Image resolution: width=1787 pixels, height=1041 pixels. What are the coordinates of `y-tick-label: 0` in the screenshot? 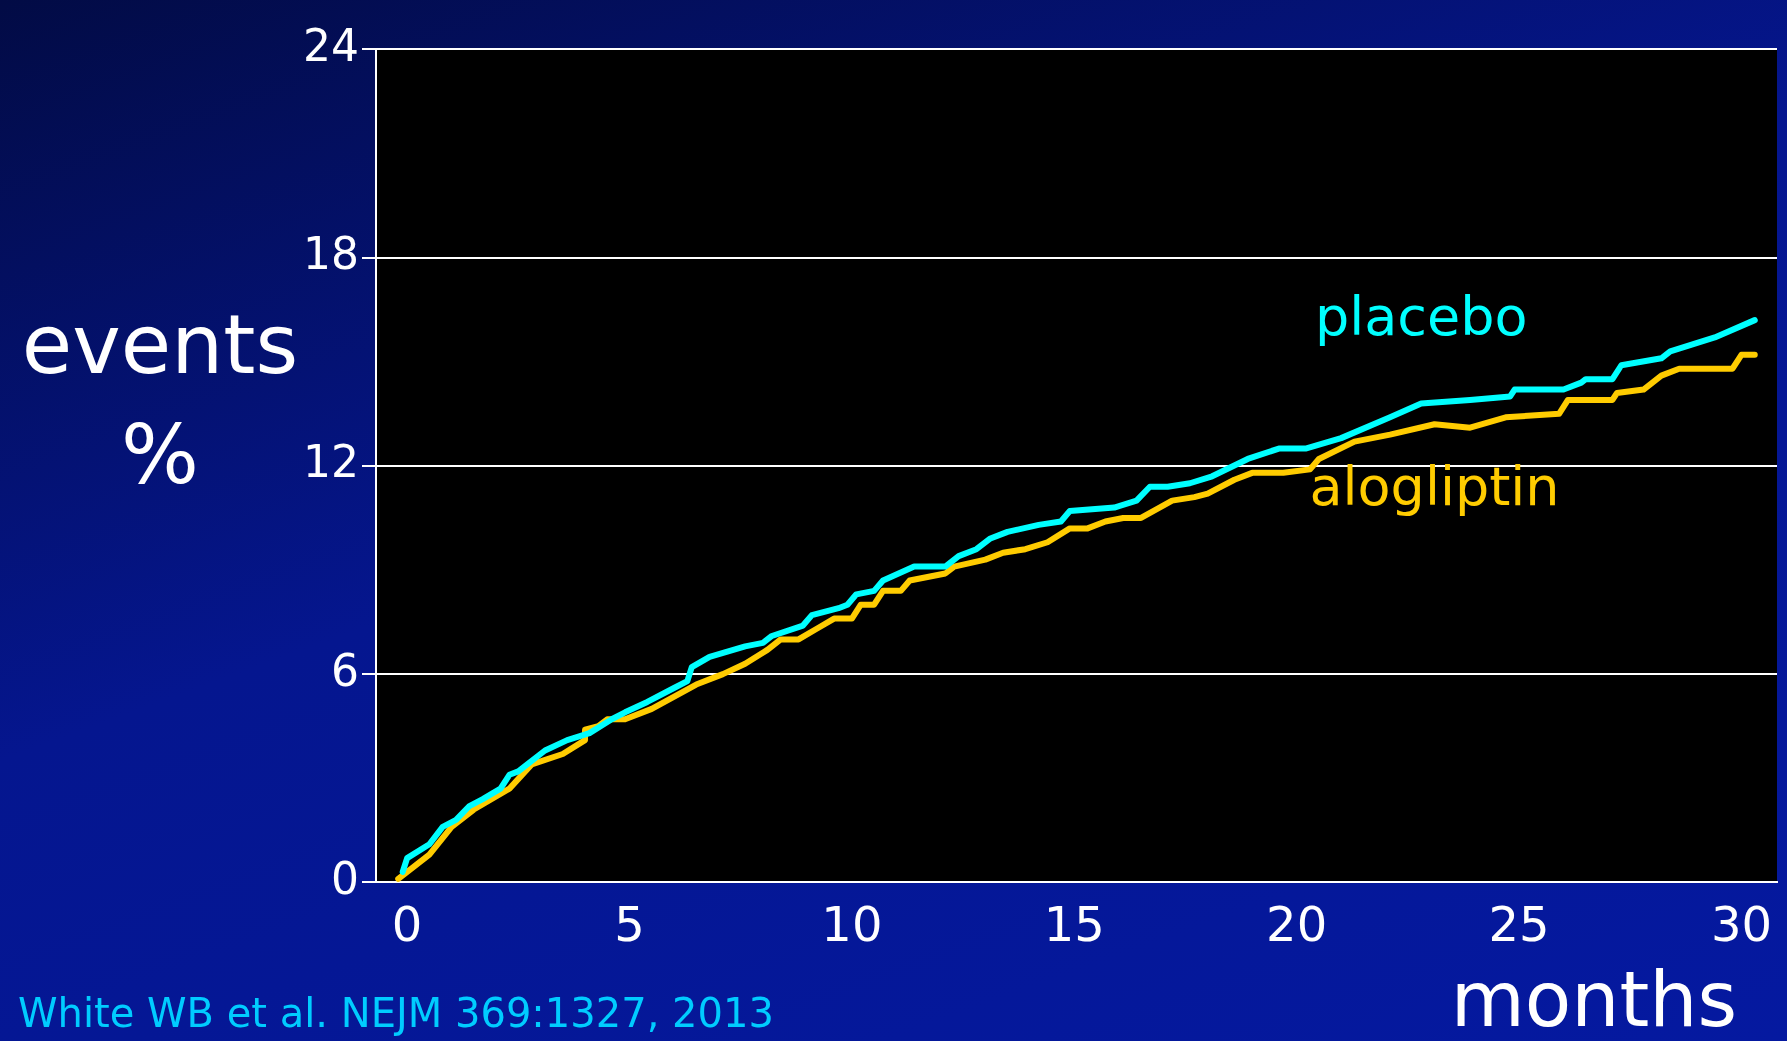 It's located at (344, 878).